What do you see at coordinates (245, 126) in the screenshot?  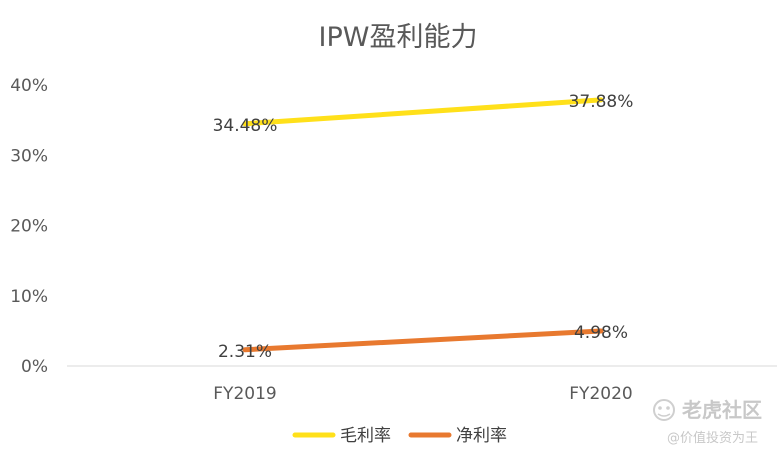 I see `data-label: 34.48%` at bounding box center [245, 126].